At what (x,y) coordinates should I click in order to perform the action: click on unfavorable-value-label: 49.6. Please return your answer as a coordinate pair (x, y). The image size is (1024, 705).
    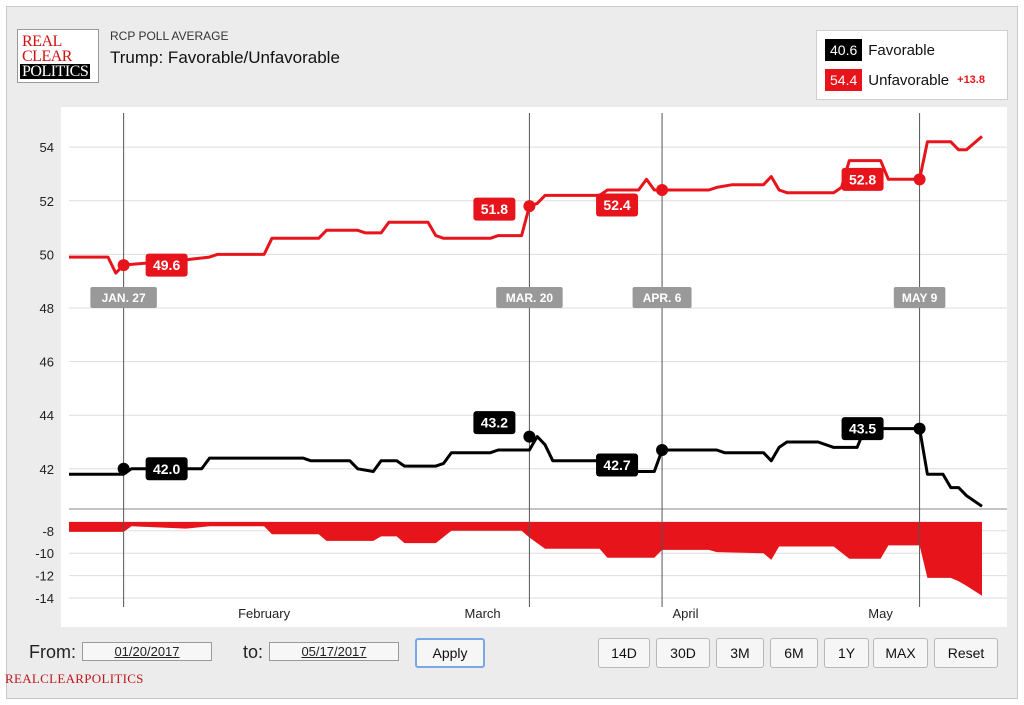
    Looking at the image, I should click on (166, 265).